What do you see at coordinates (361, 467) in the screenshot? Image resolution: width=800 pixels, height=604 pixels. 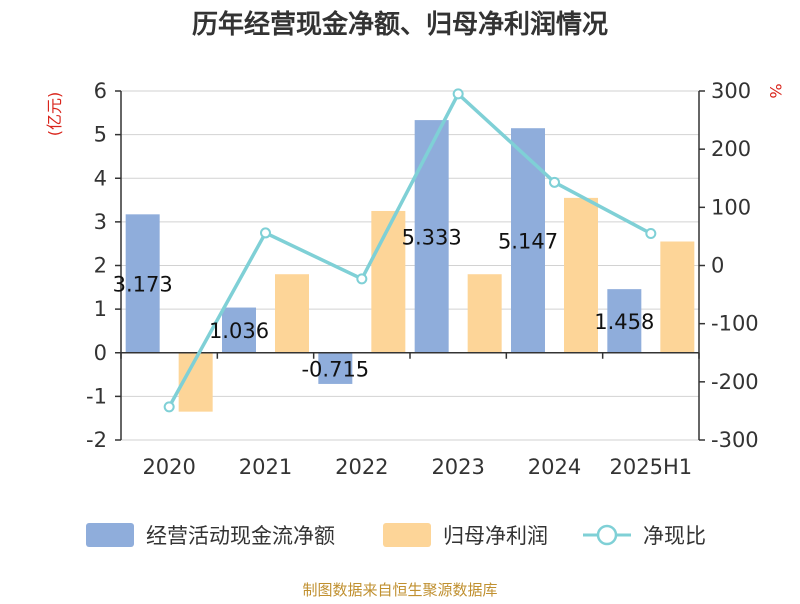 I see `x-tick-label: 2022` at bounding box center [361, 467].